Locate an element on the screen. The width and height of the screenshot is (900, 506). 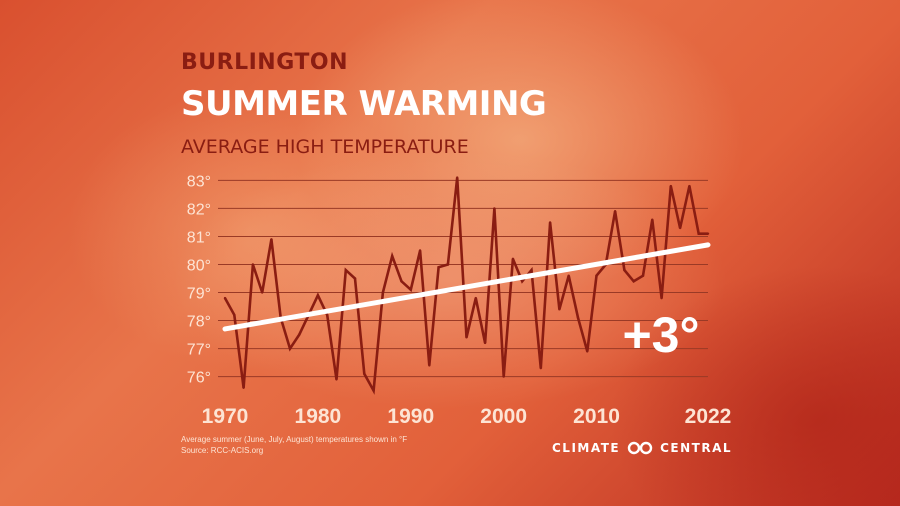
y-tick-label: 77° is located at coordinates (199, 350).